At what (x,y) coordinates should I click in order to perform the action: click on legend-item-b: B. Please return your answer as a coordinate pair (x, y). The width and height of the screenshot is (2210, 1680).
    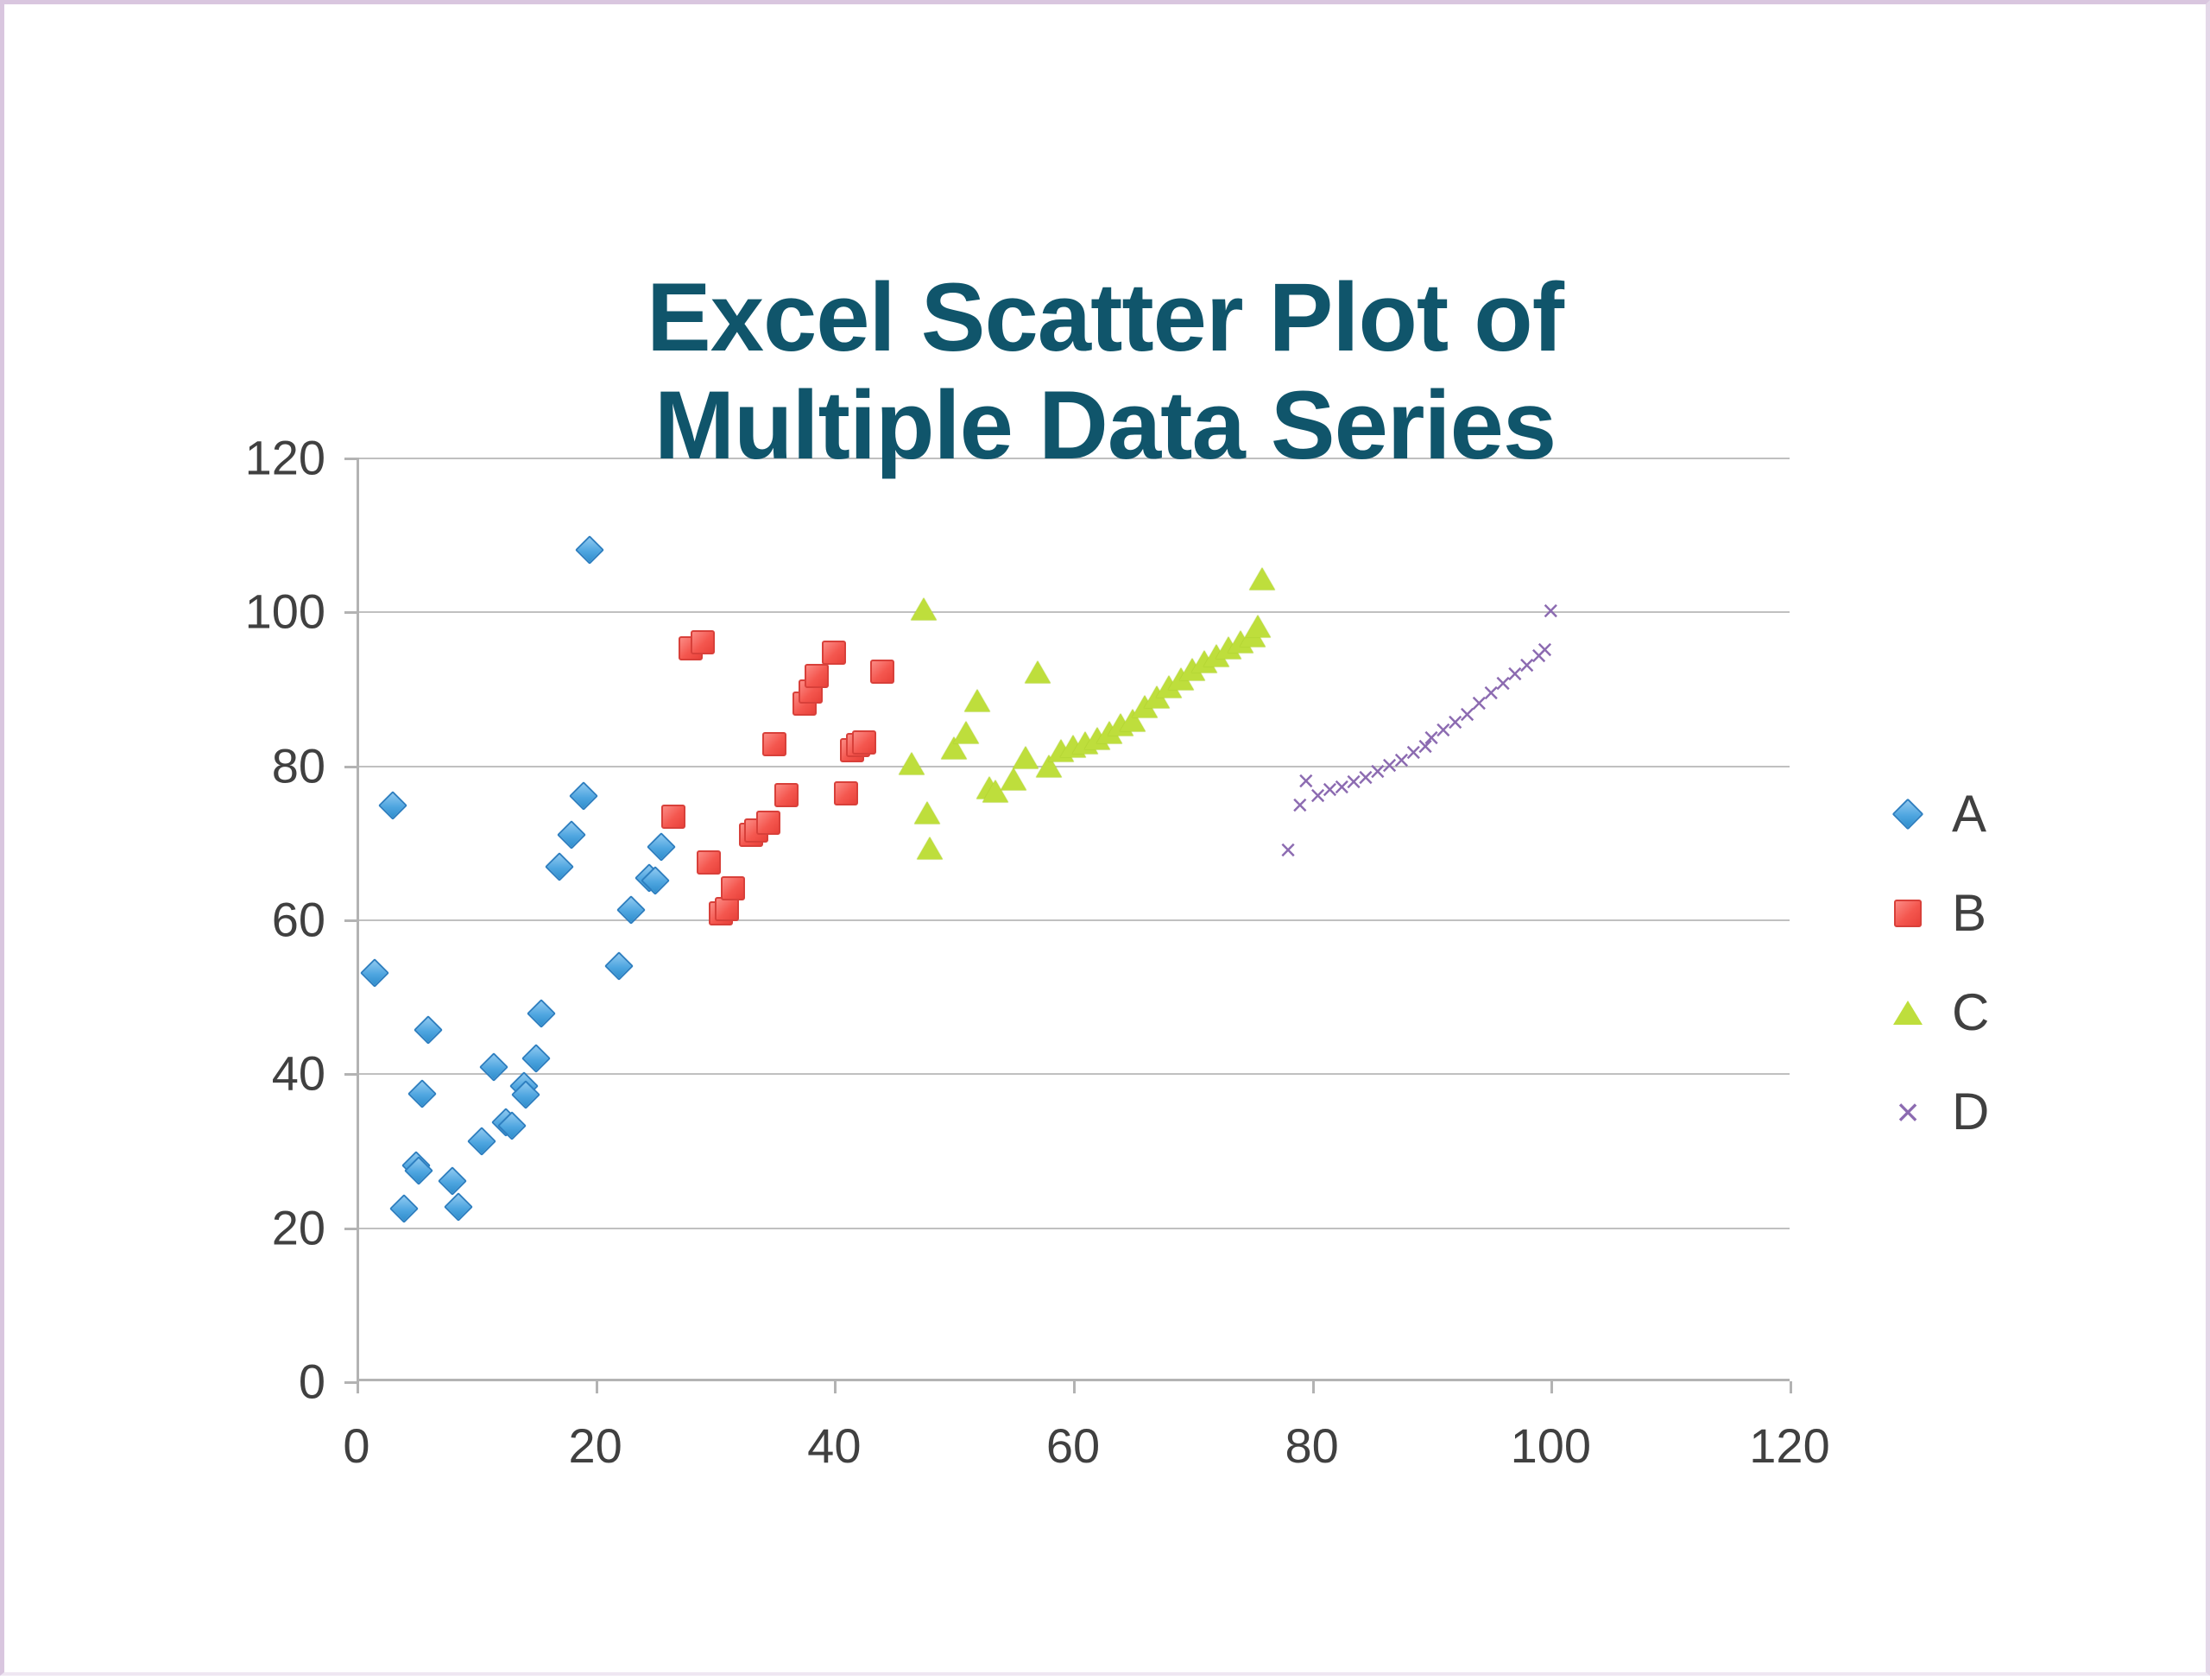
    Looking at the image, I should click on (2007, 913).